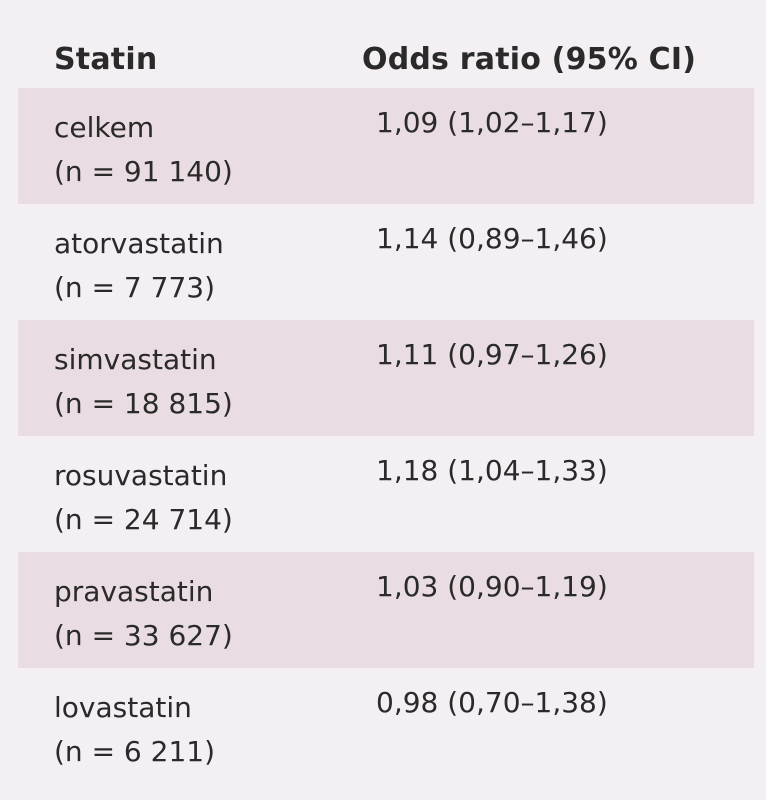 The height and width of the screenshot is (800, 766). Describe the element at coordinates (143, 635) in the screenshot. I see `statin-count: (n = 33 627)` at that location.